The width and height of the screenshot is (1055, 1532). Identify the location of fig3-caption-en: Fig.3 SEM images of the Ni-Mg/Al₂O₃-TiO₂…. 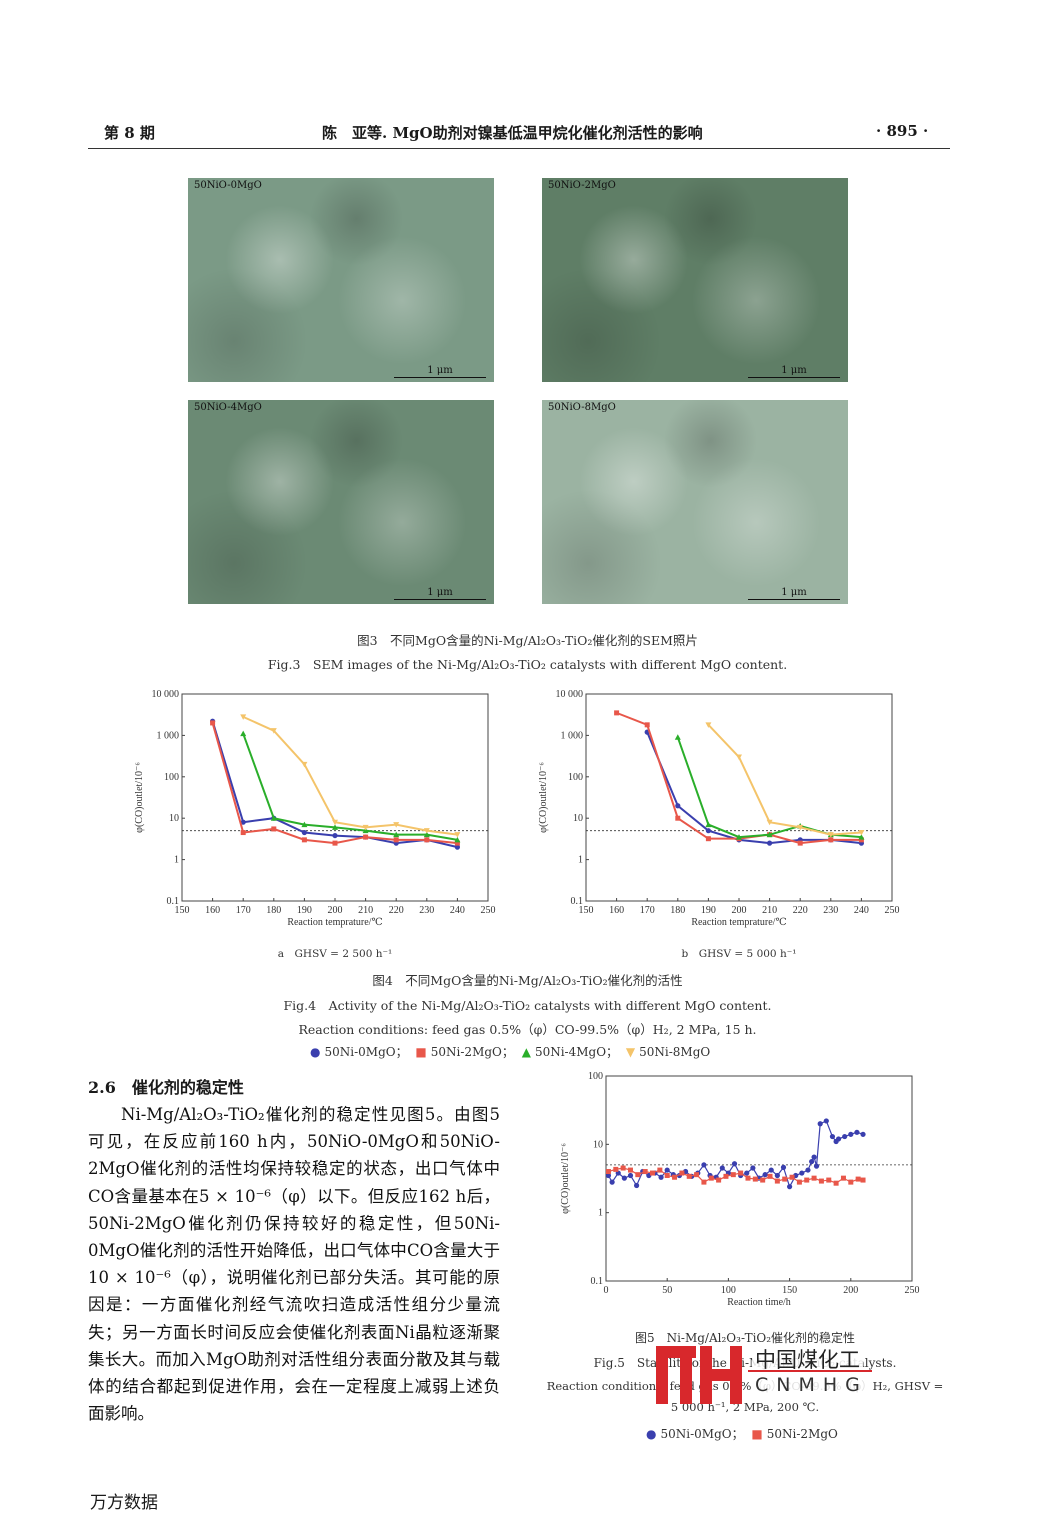
(527, 664).